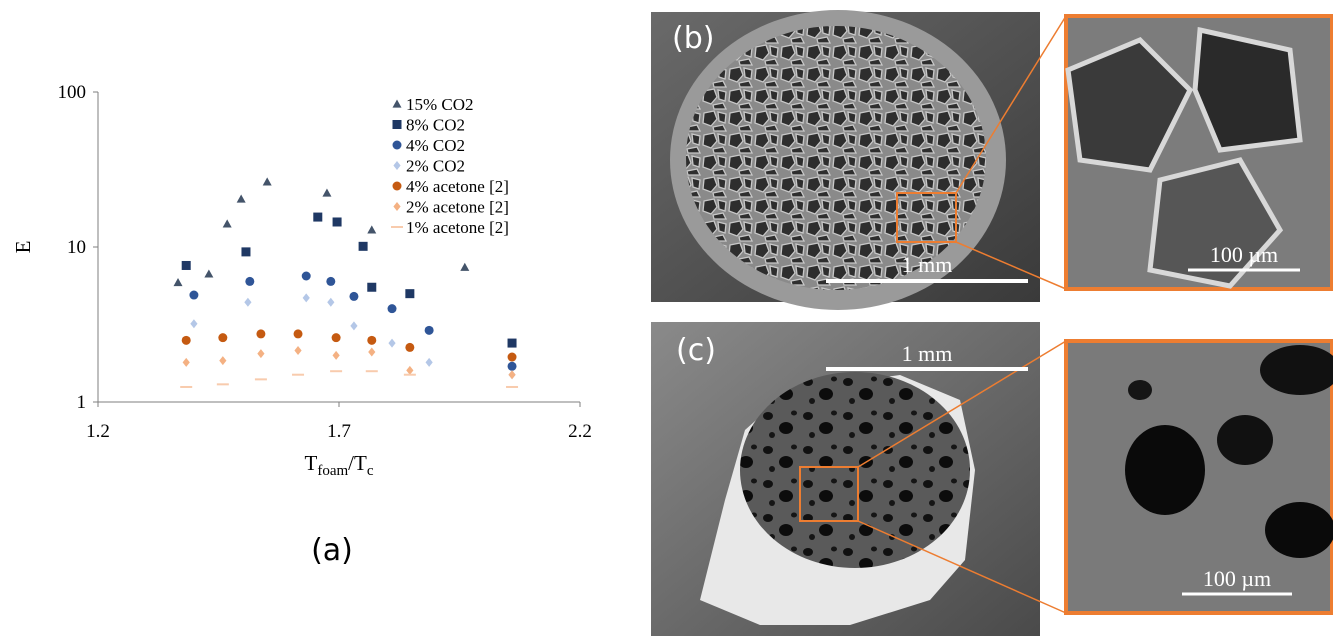  I want to click on x-tick-label: 1.2, so click(98, 431).